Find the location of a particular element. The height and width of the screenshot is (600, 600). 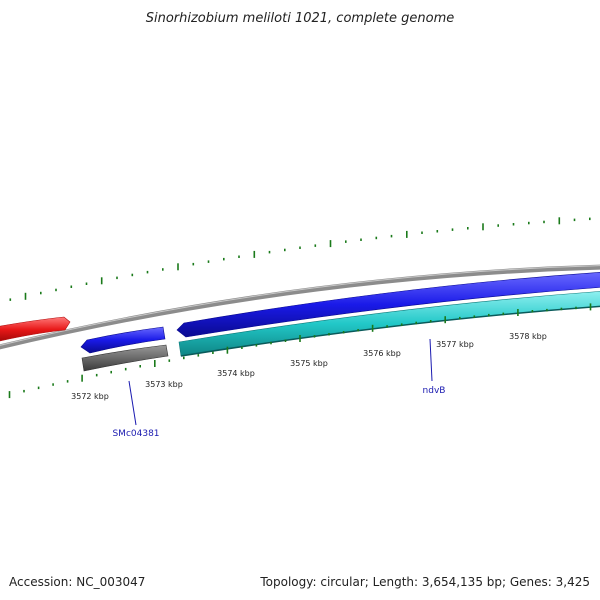

cyan-feature-shadow is located at coordinates (390, 331).